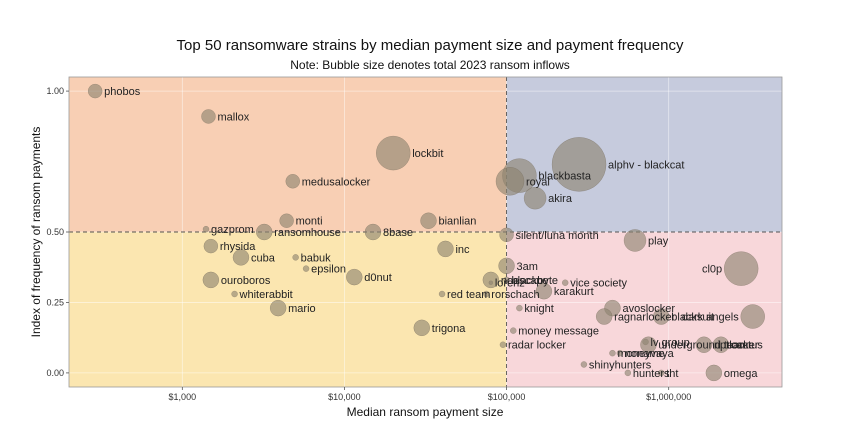 This screenshot has height=446, width=845. Describe the element at coordinates (336, 182) in the screenshot. I see `bubble-label: medusalocker` at that location.